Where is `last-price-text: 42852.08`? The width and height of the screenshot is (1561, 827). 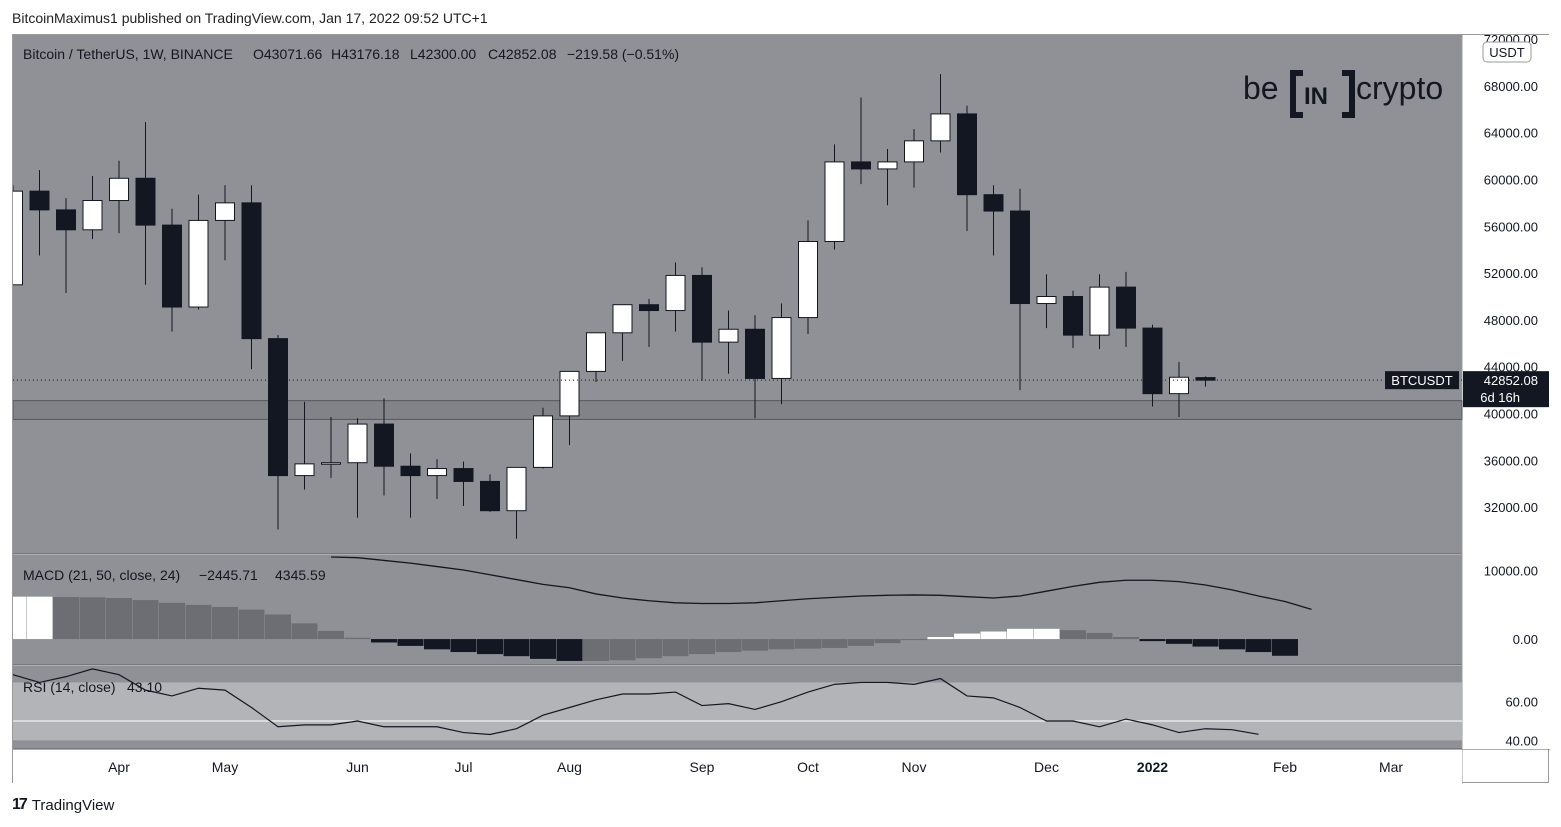 last-price-text: 42852.08 is located at coordinates (1511, 380).